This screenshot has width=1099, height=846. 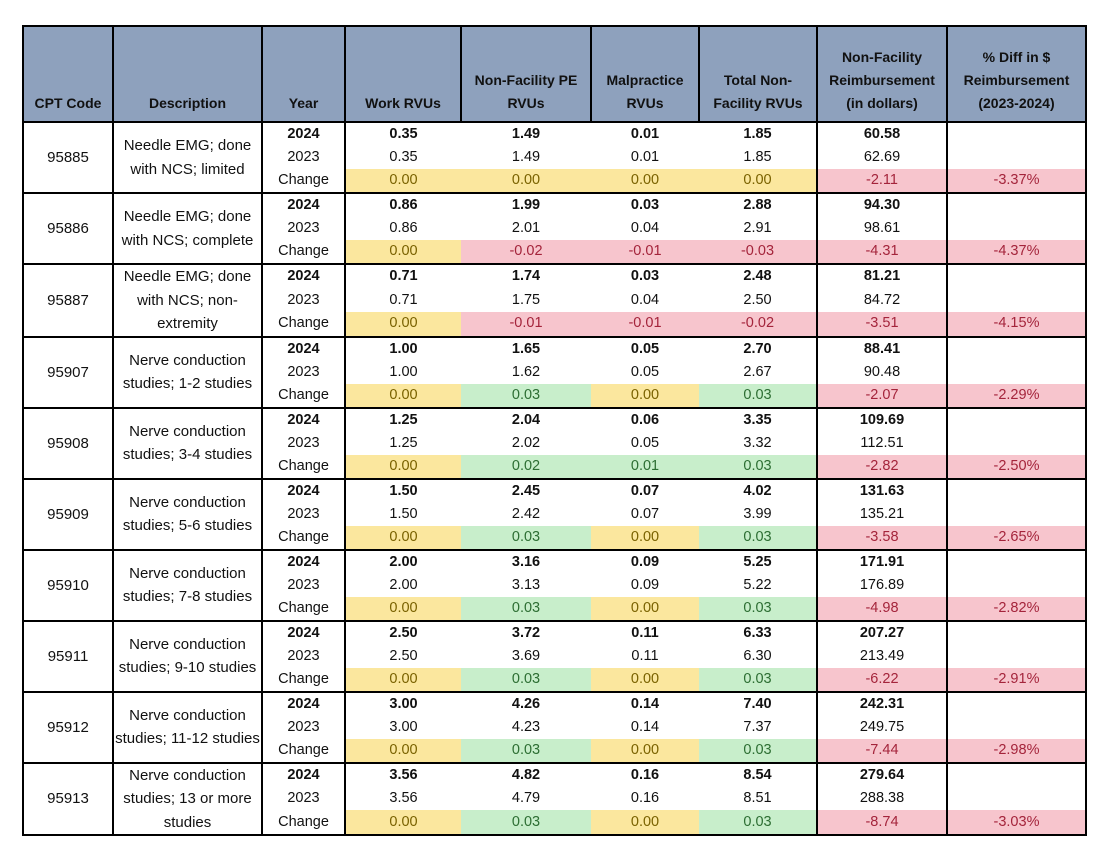 I want to click on work-rvus-2024-cell: 1.00, so click(x=402, y=348).